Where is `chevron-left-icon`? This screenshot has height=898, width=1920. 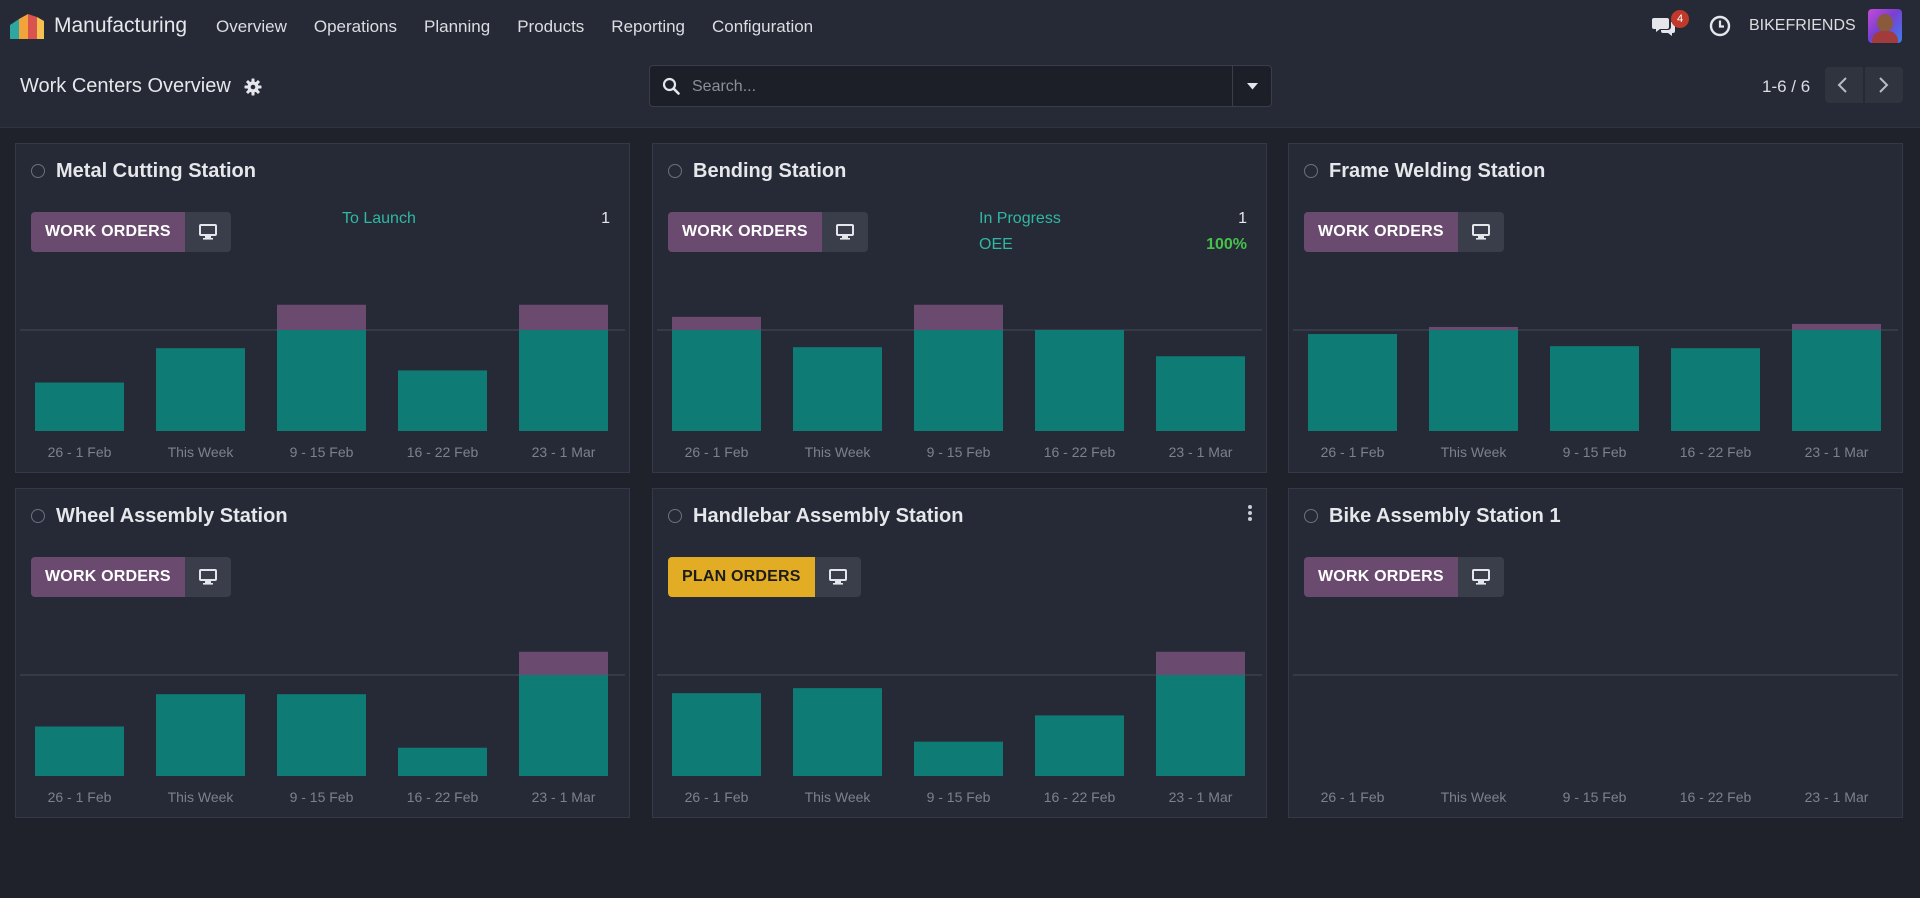 chevron-left-icon is located at coordinates (1842, 85).